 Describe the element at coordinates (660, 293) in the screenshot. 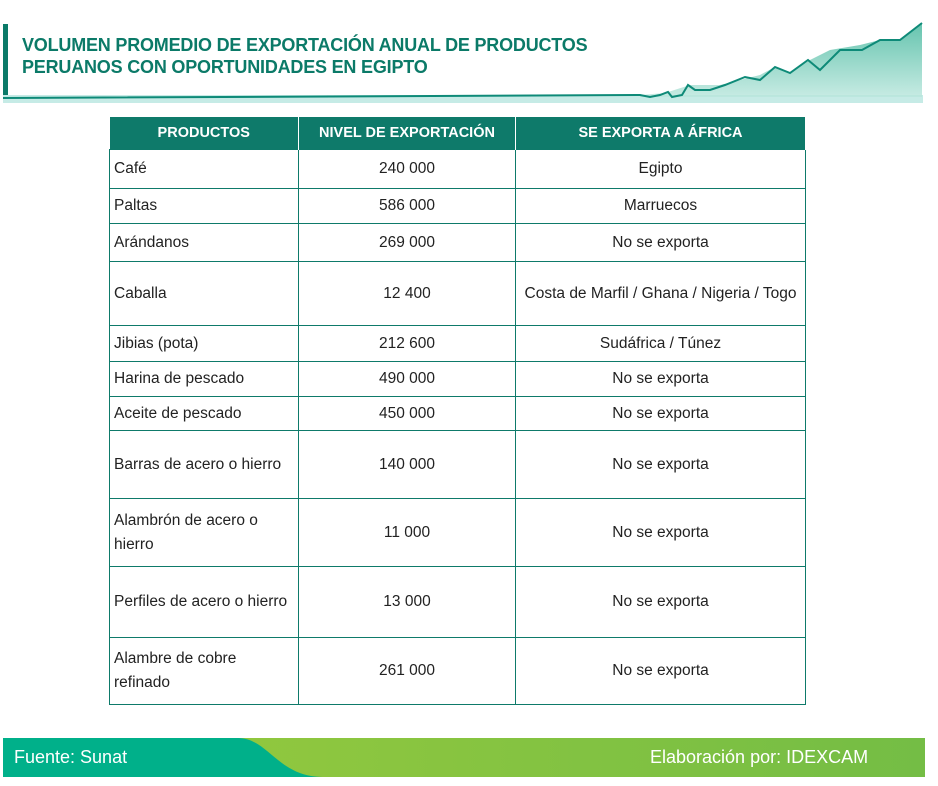

I see `africa-cell: Costa de Marfil / Ghana / Nigeria / Togo` at that location.